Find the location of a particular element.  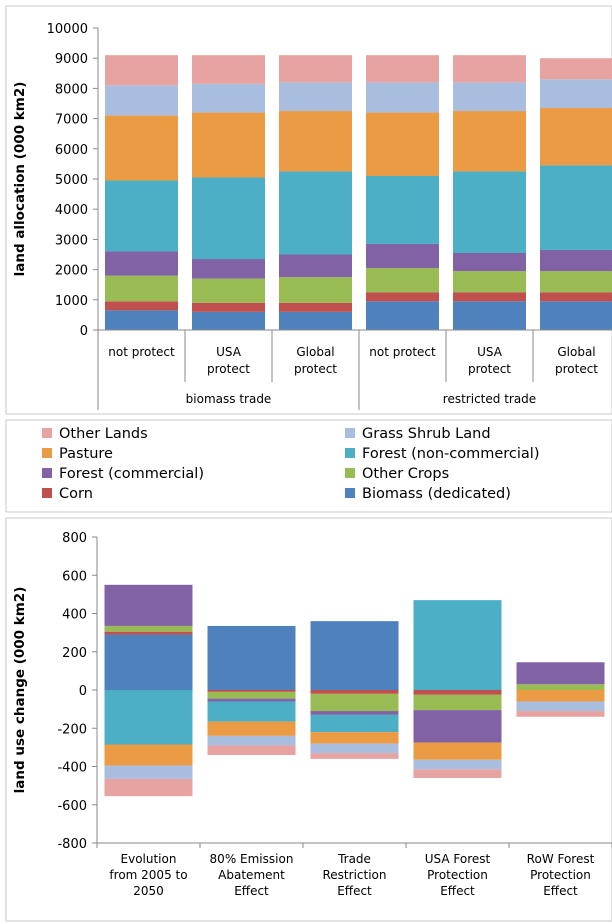

legend-panel is located at coordinates (308, 466).